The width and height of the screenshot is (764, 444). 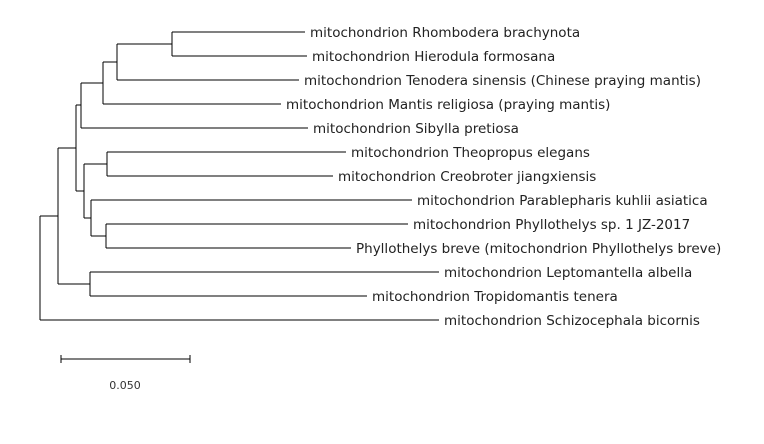 What do you see at coordinates (495, 297) in the screenshot?
I see `taxon-label: mitochondrion Tropidomantis tenera` at bounding box center [495, 297].